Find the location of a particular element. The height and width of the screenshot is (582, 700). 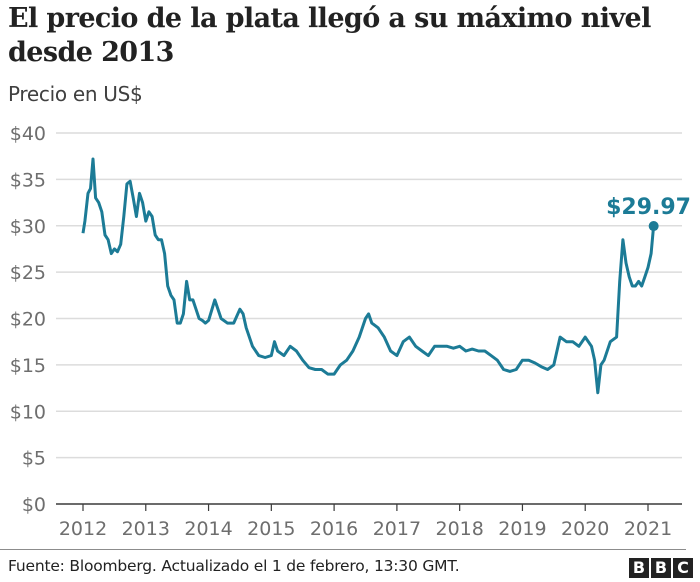

x-tick-label: 2018 is located at coordinates (459, 529).